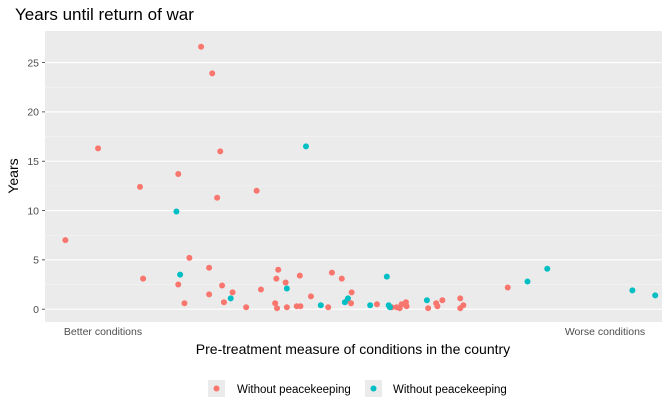  I want to click on y-tick-label: 10, so click(33, 211).